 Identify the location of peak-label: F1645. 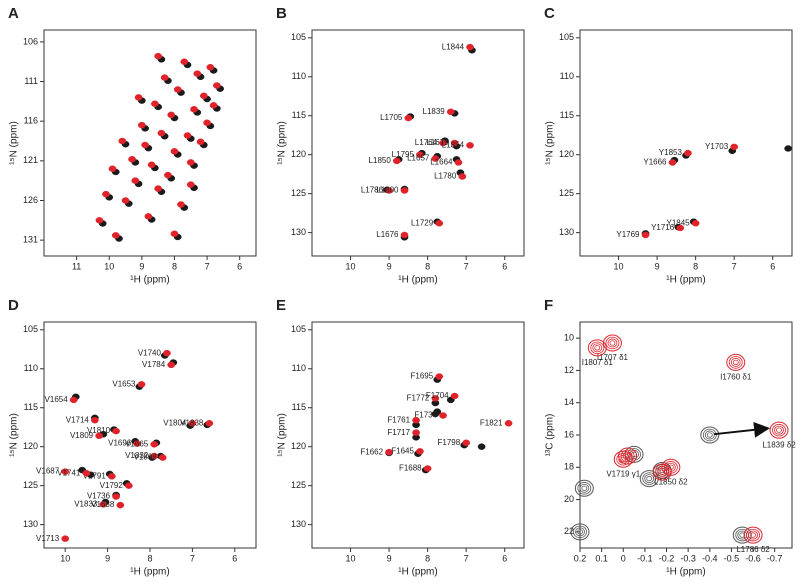
(402, 450).